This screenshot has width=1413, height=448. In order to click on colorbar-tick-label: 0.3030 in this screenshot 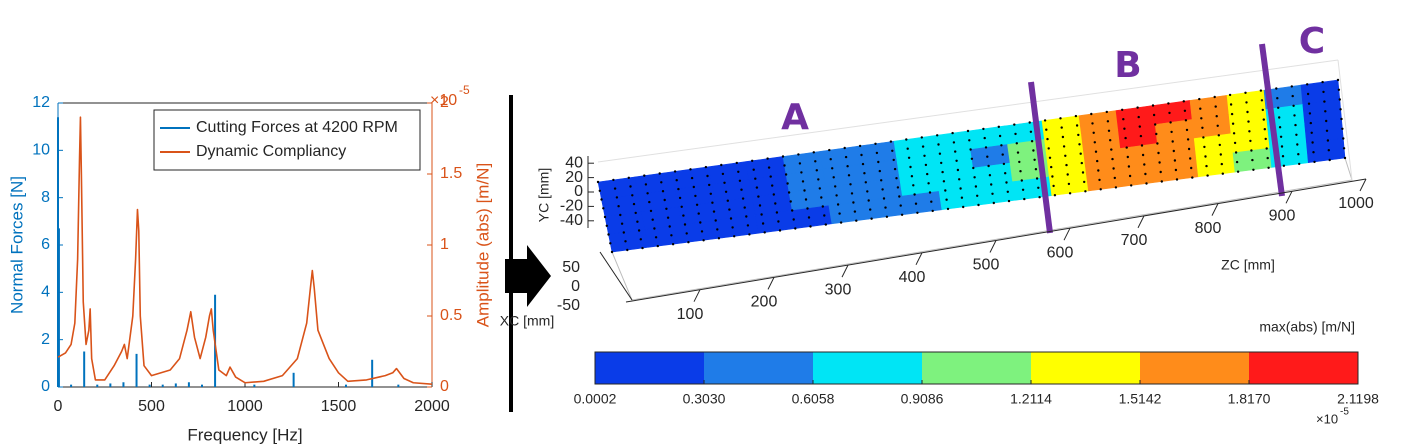, I will do `click(704, 399)`.